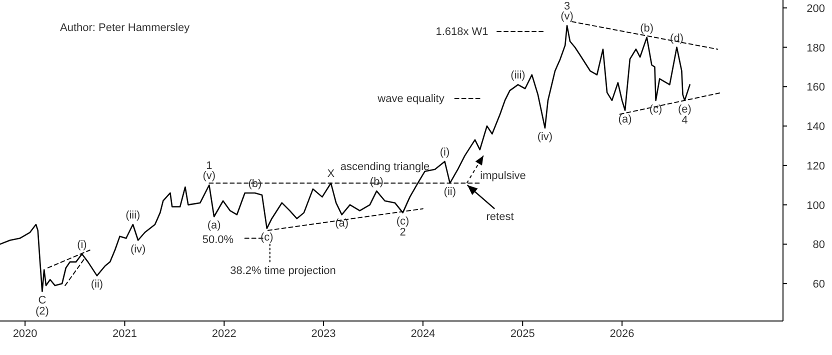 The image size is (832, 355). What do you see at coordinates (647, 28) in the screenshot?
I see `annotation: (b)` at bounding box center [647, 28].